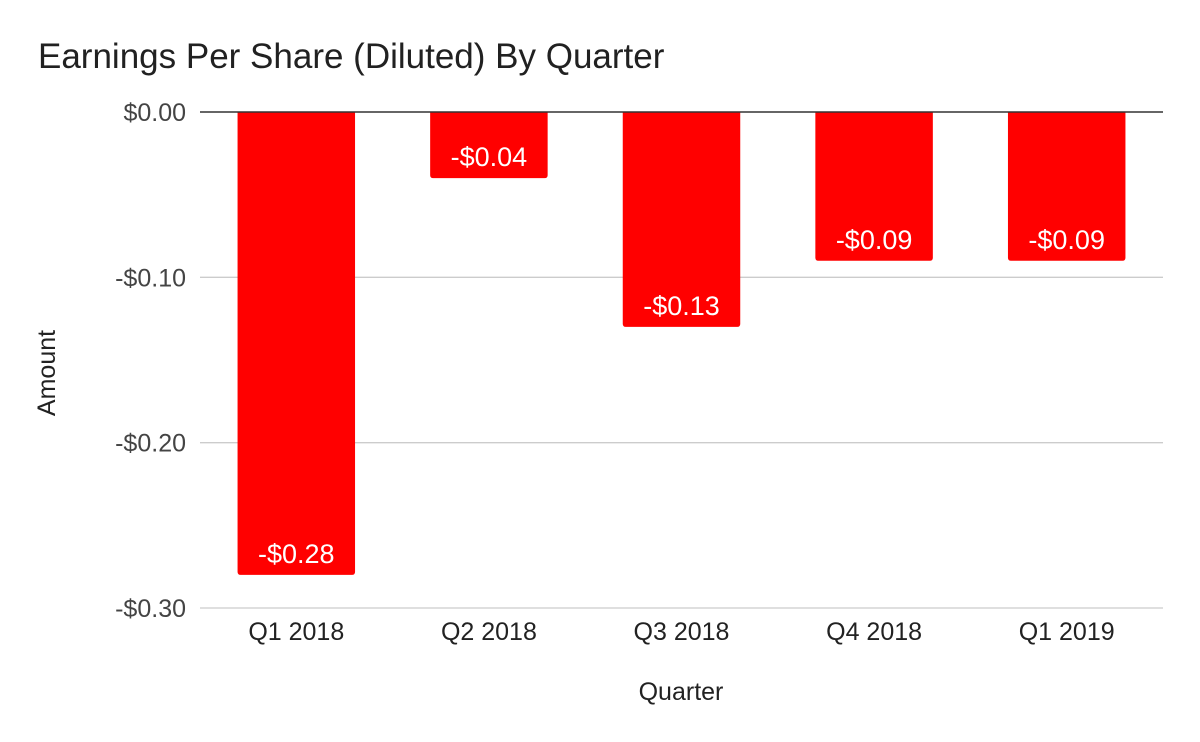 This screenshot has width=1200, height=742. I want to click on x-axis-ticks: Q1 2018 Q2 2018 Q3 2018 Q4 2018 Q1 2019, so click(681, 632).